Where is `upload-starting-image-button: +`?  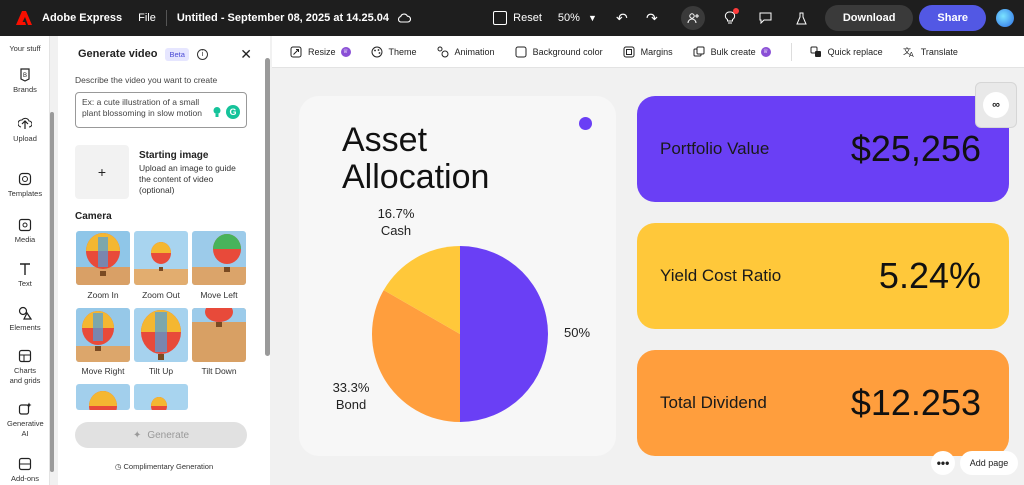
upload-starting-image-button: + is located at coordinates (102, 172).